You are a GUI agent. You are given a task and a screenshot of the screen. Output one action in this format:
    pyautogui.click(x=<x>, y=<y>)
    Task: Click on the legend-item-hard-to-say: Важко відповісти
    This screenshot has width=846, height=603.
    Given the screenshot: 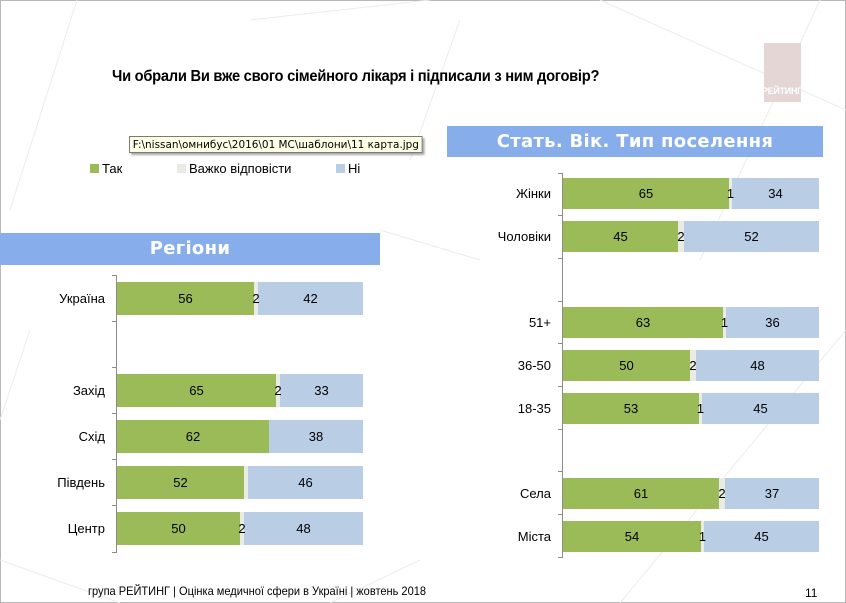 What is the action you would take?
    pyautogui.click(x=234, y=169)
    